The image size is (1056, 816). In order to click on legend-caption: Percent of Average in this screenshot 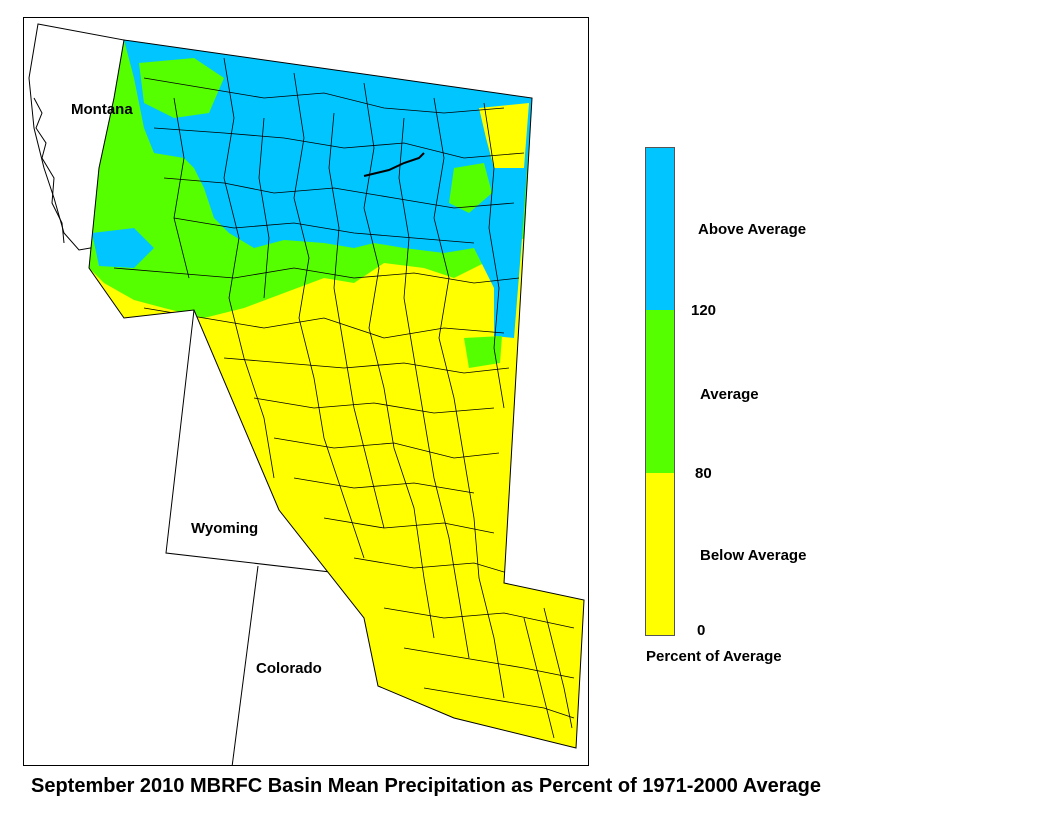, I will do `click(714, 656)`.